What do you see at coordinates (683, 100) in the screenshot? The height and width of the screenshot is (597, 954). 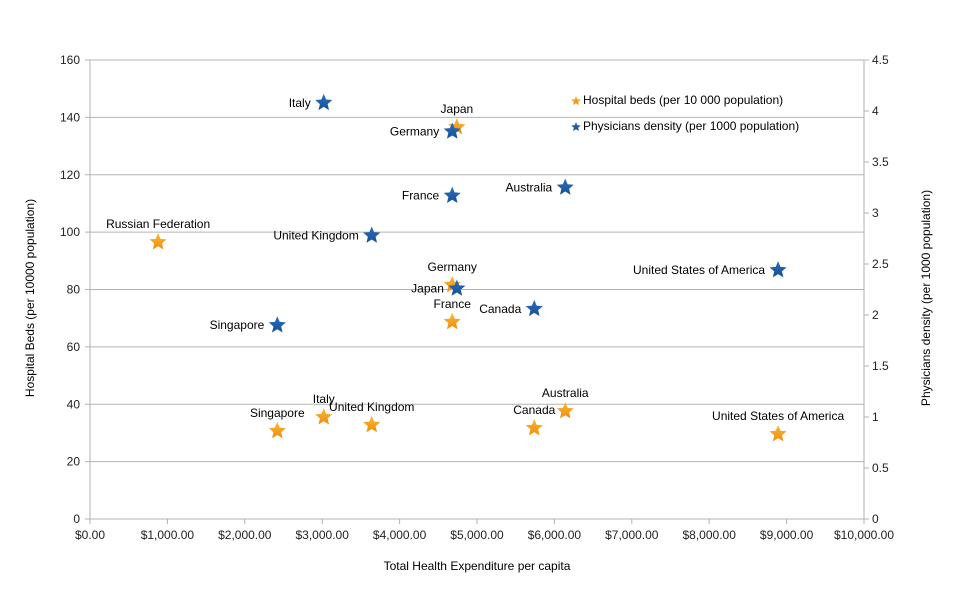 I see `legend-label: Hospital beds (per 10 000 population)` at bounding box center [683, 100].